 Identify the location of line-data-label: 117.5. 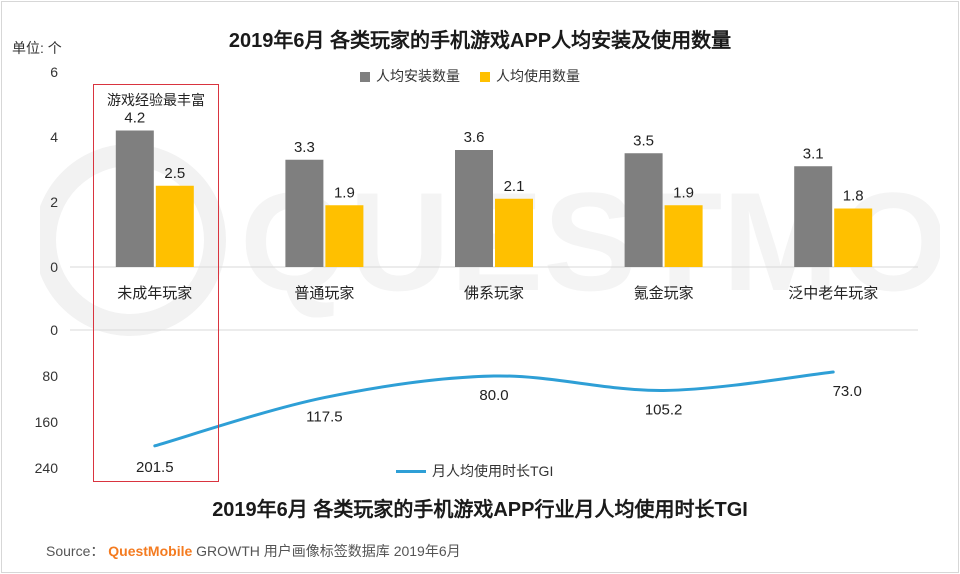
(324, 417).